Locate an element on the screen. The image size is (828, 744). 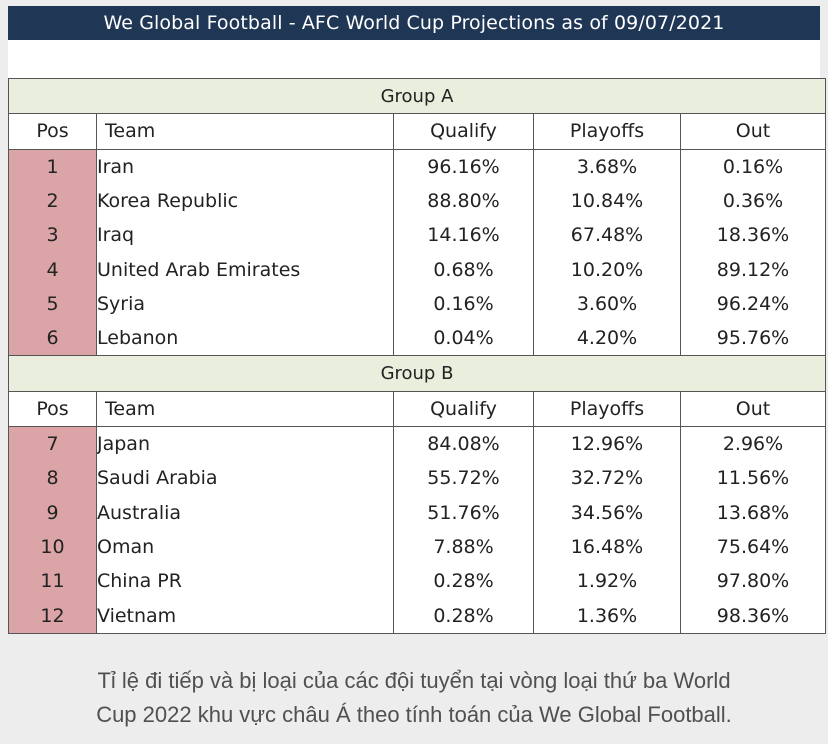
out-cell: 0.16% is located at coordinates (753, 166).